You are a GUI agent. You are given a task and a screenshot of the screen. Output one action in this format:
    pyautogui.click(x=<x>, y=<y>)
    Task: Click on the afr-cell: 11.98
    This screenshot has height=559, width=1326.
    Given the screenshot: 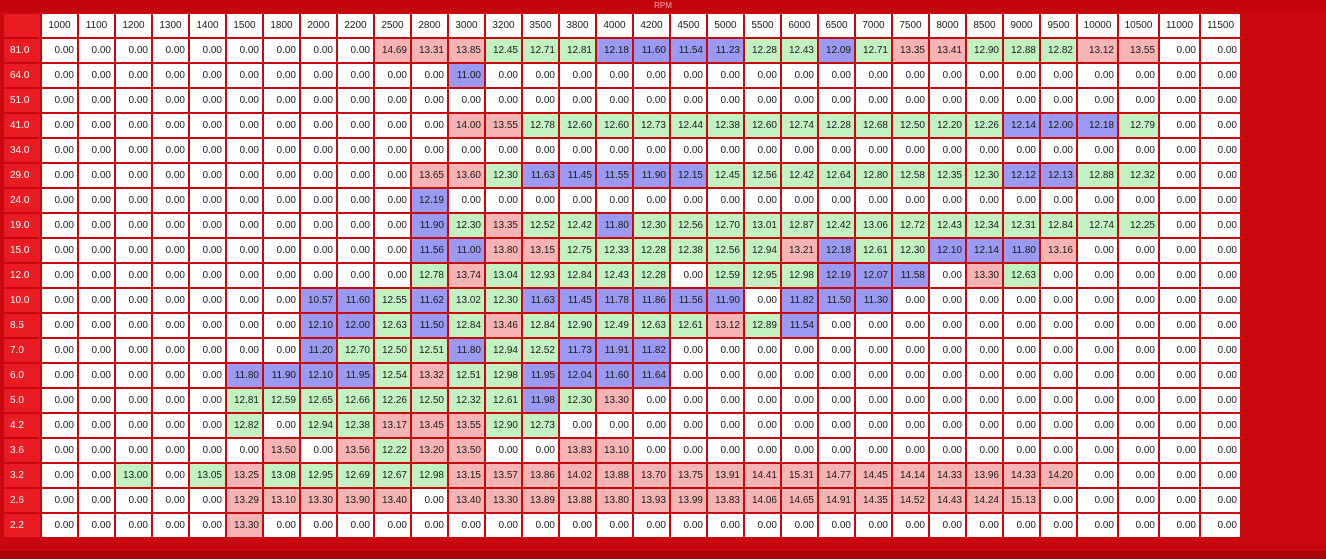 What is the action you would take?
    pyautogui.click(x=540, y=400)
    